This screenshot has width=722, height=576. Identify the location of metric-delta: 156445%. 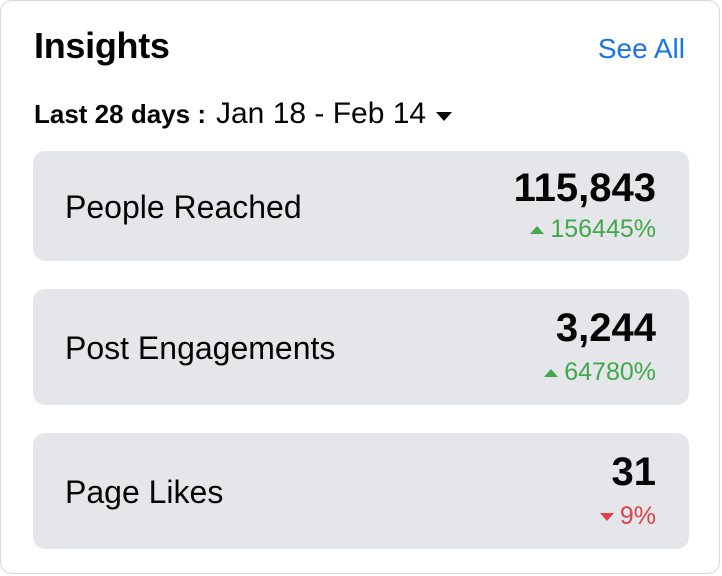
(593, 229).